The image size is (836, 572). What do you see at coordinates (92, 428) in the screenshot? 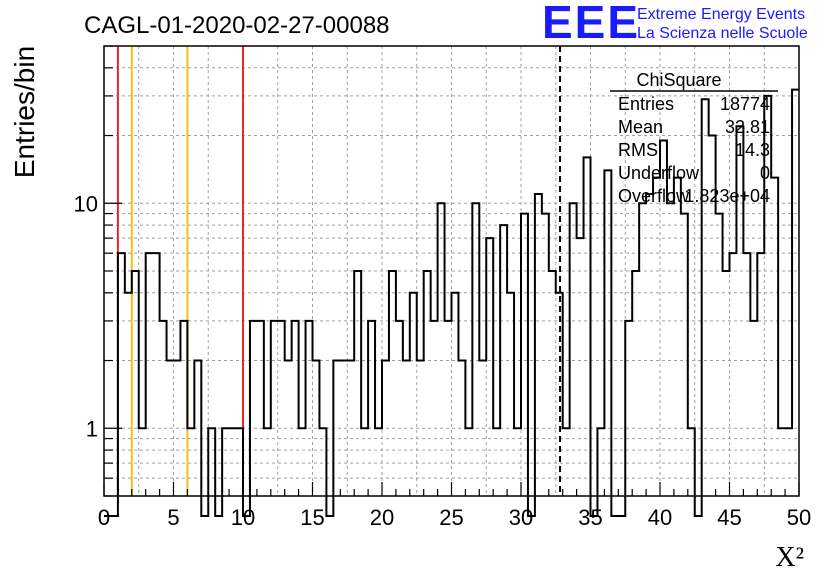
I see `y-tick-label: 1` at bounding box center [92, 428].